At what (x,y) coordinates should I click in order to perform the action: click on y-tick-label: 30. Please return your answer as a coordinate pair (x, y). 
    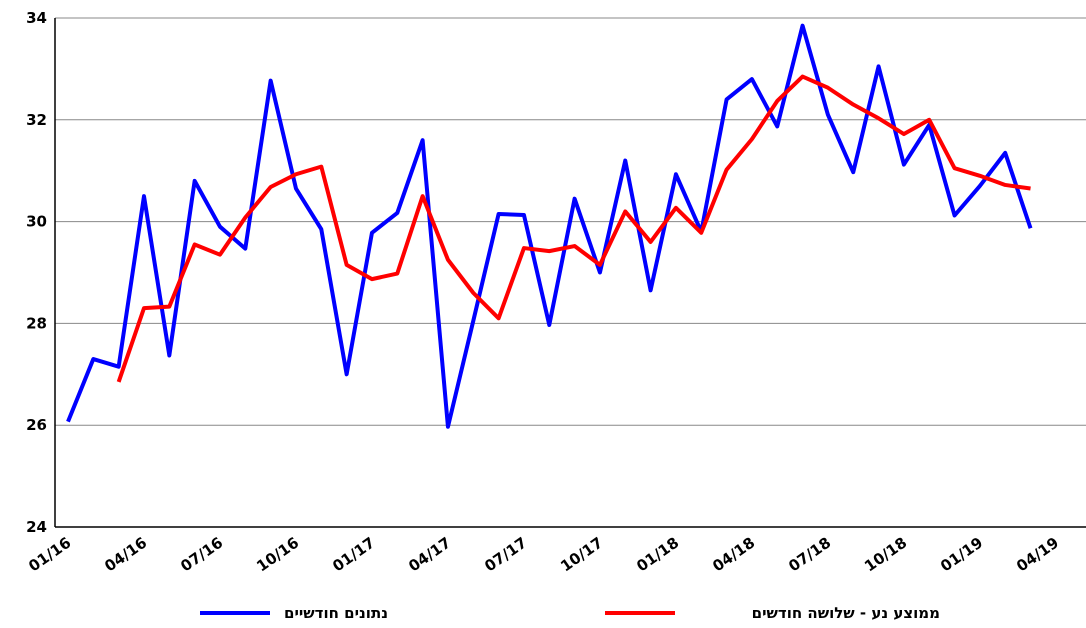
    Looking at the image, I should click on (36, 222).